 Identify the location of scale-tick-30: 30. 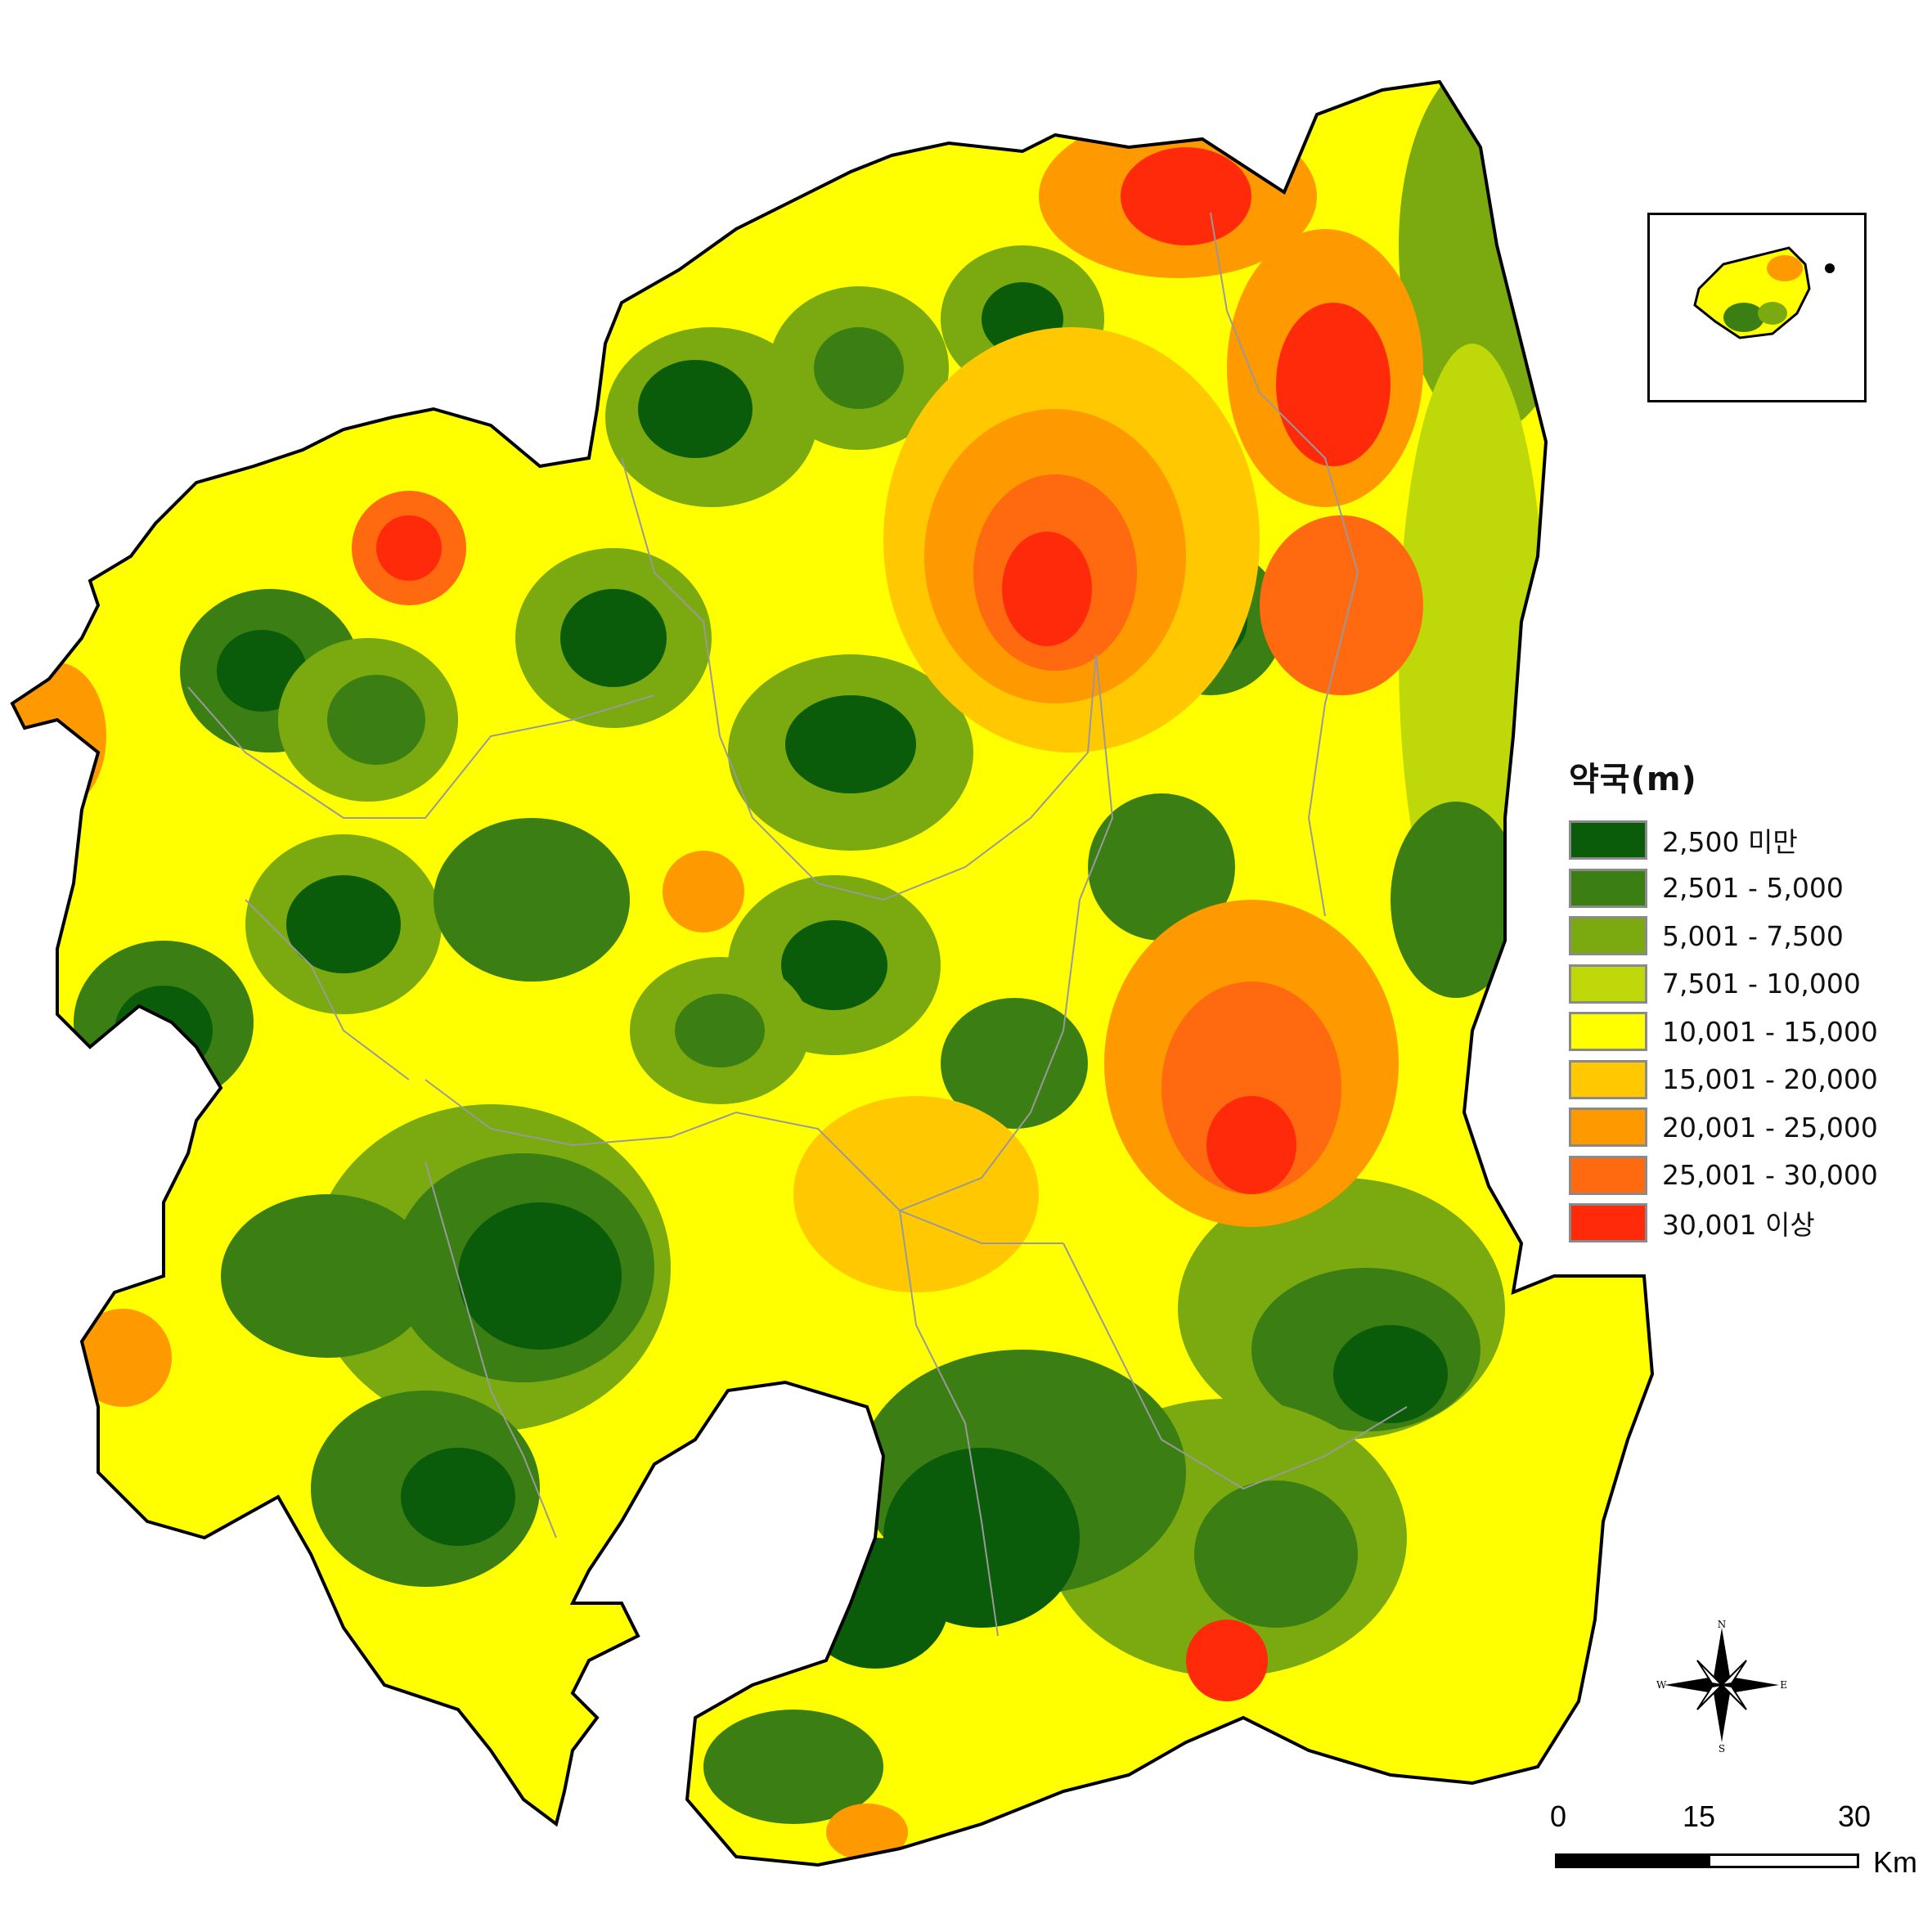
(1855, 1816).